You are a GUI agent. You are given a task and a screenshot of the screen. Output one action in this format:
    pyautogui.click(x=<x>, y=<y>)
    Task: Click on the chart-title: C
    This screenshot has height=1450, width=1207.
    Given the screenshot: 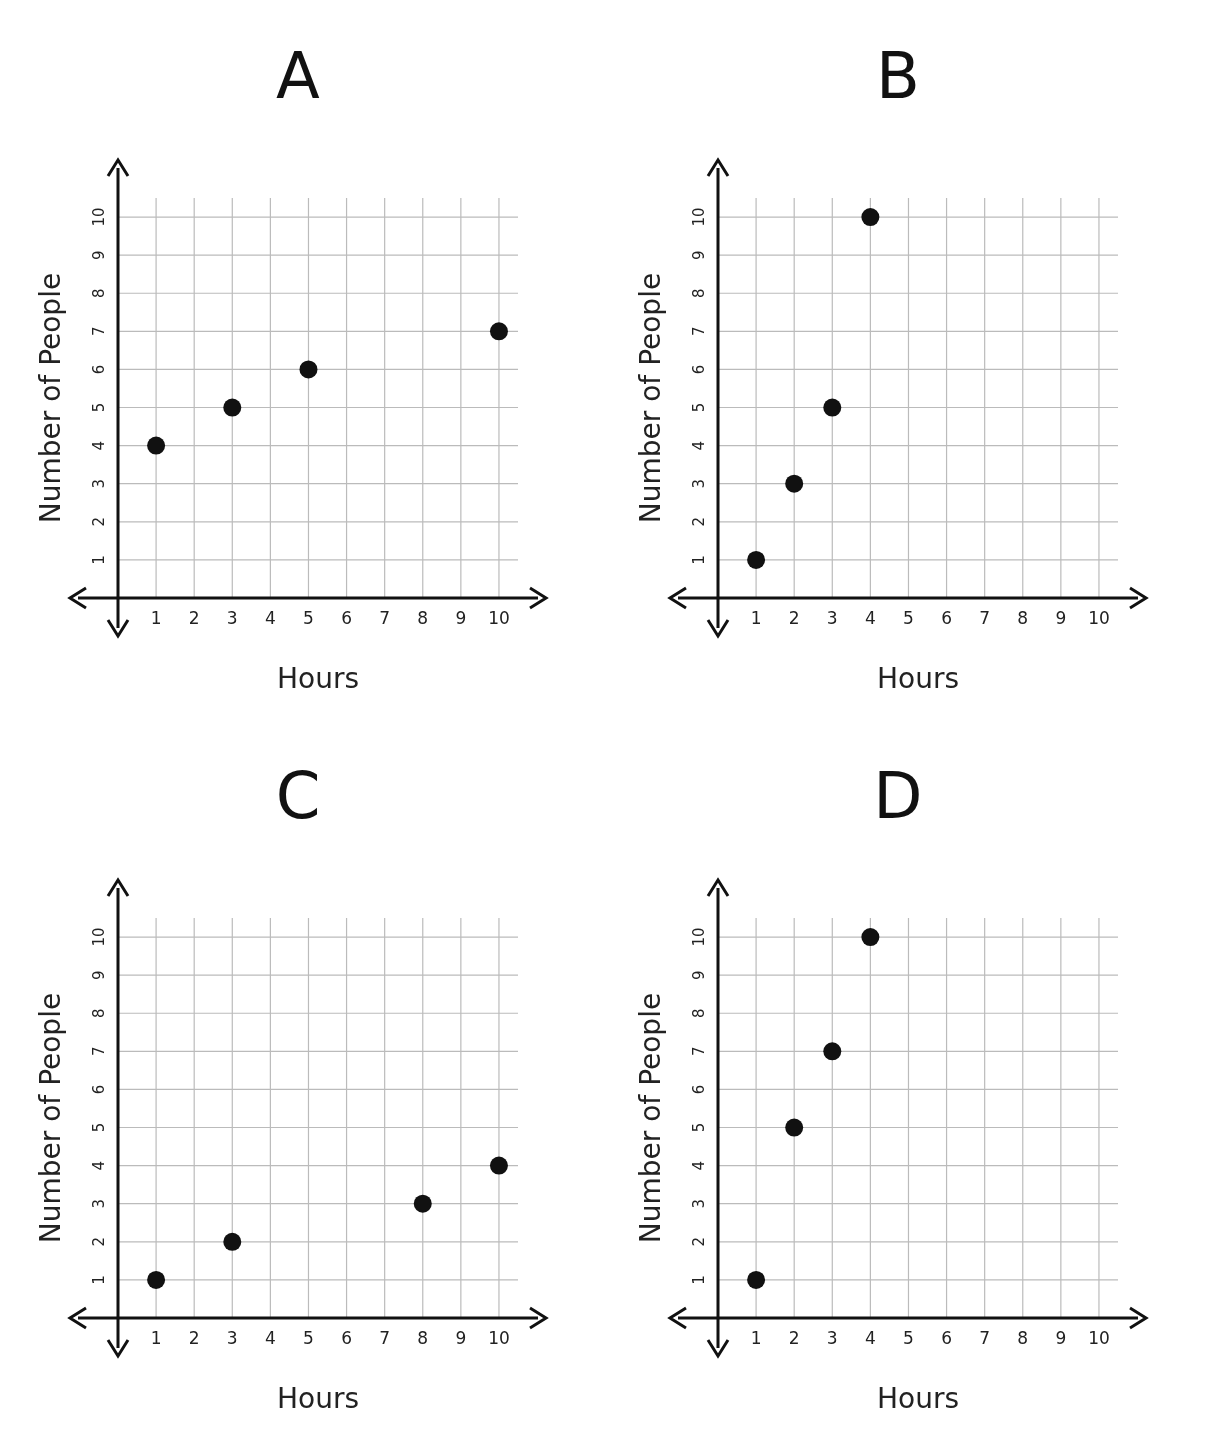 What is the action you would take?
    pyautogui.click(x=298, y=796)
    